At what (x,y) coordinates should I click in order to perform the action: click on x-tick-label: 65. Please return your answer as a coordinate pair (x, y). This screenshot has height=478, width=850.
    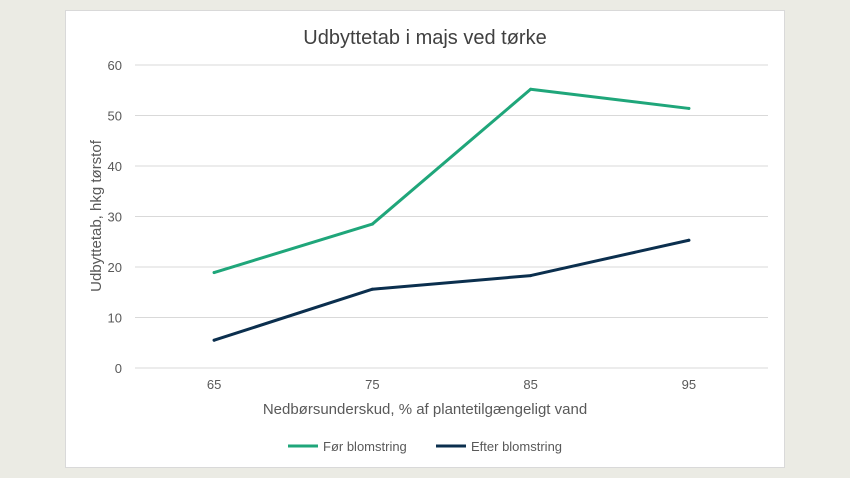
    Looking at the image, I should click on (214, 384).